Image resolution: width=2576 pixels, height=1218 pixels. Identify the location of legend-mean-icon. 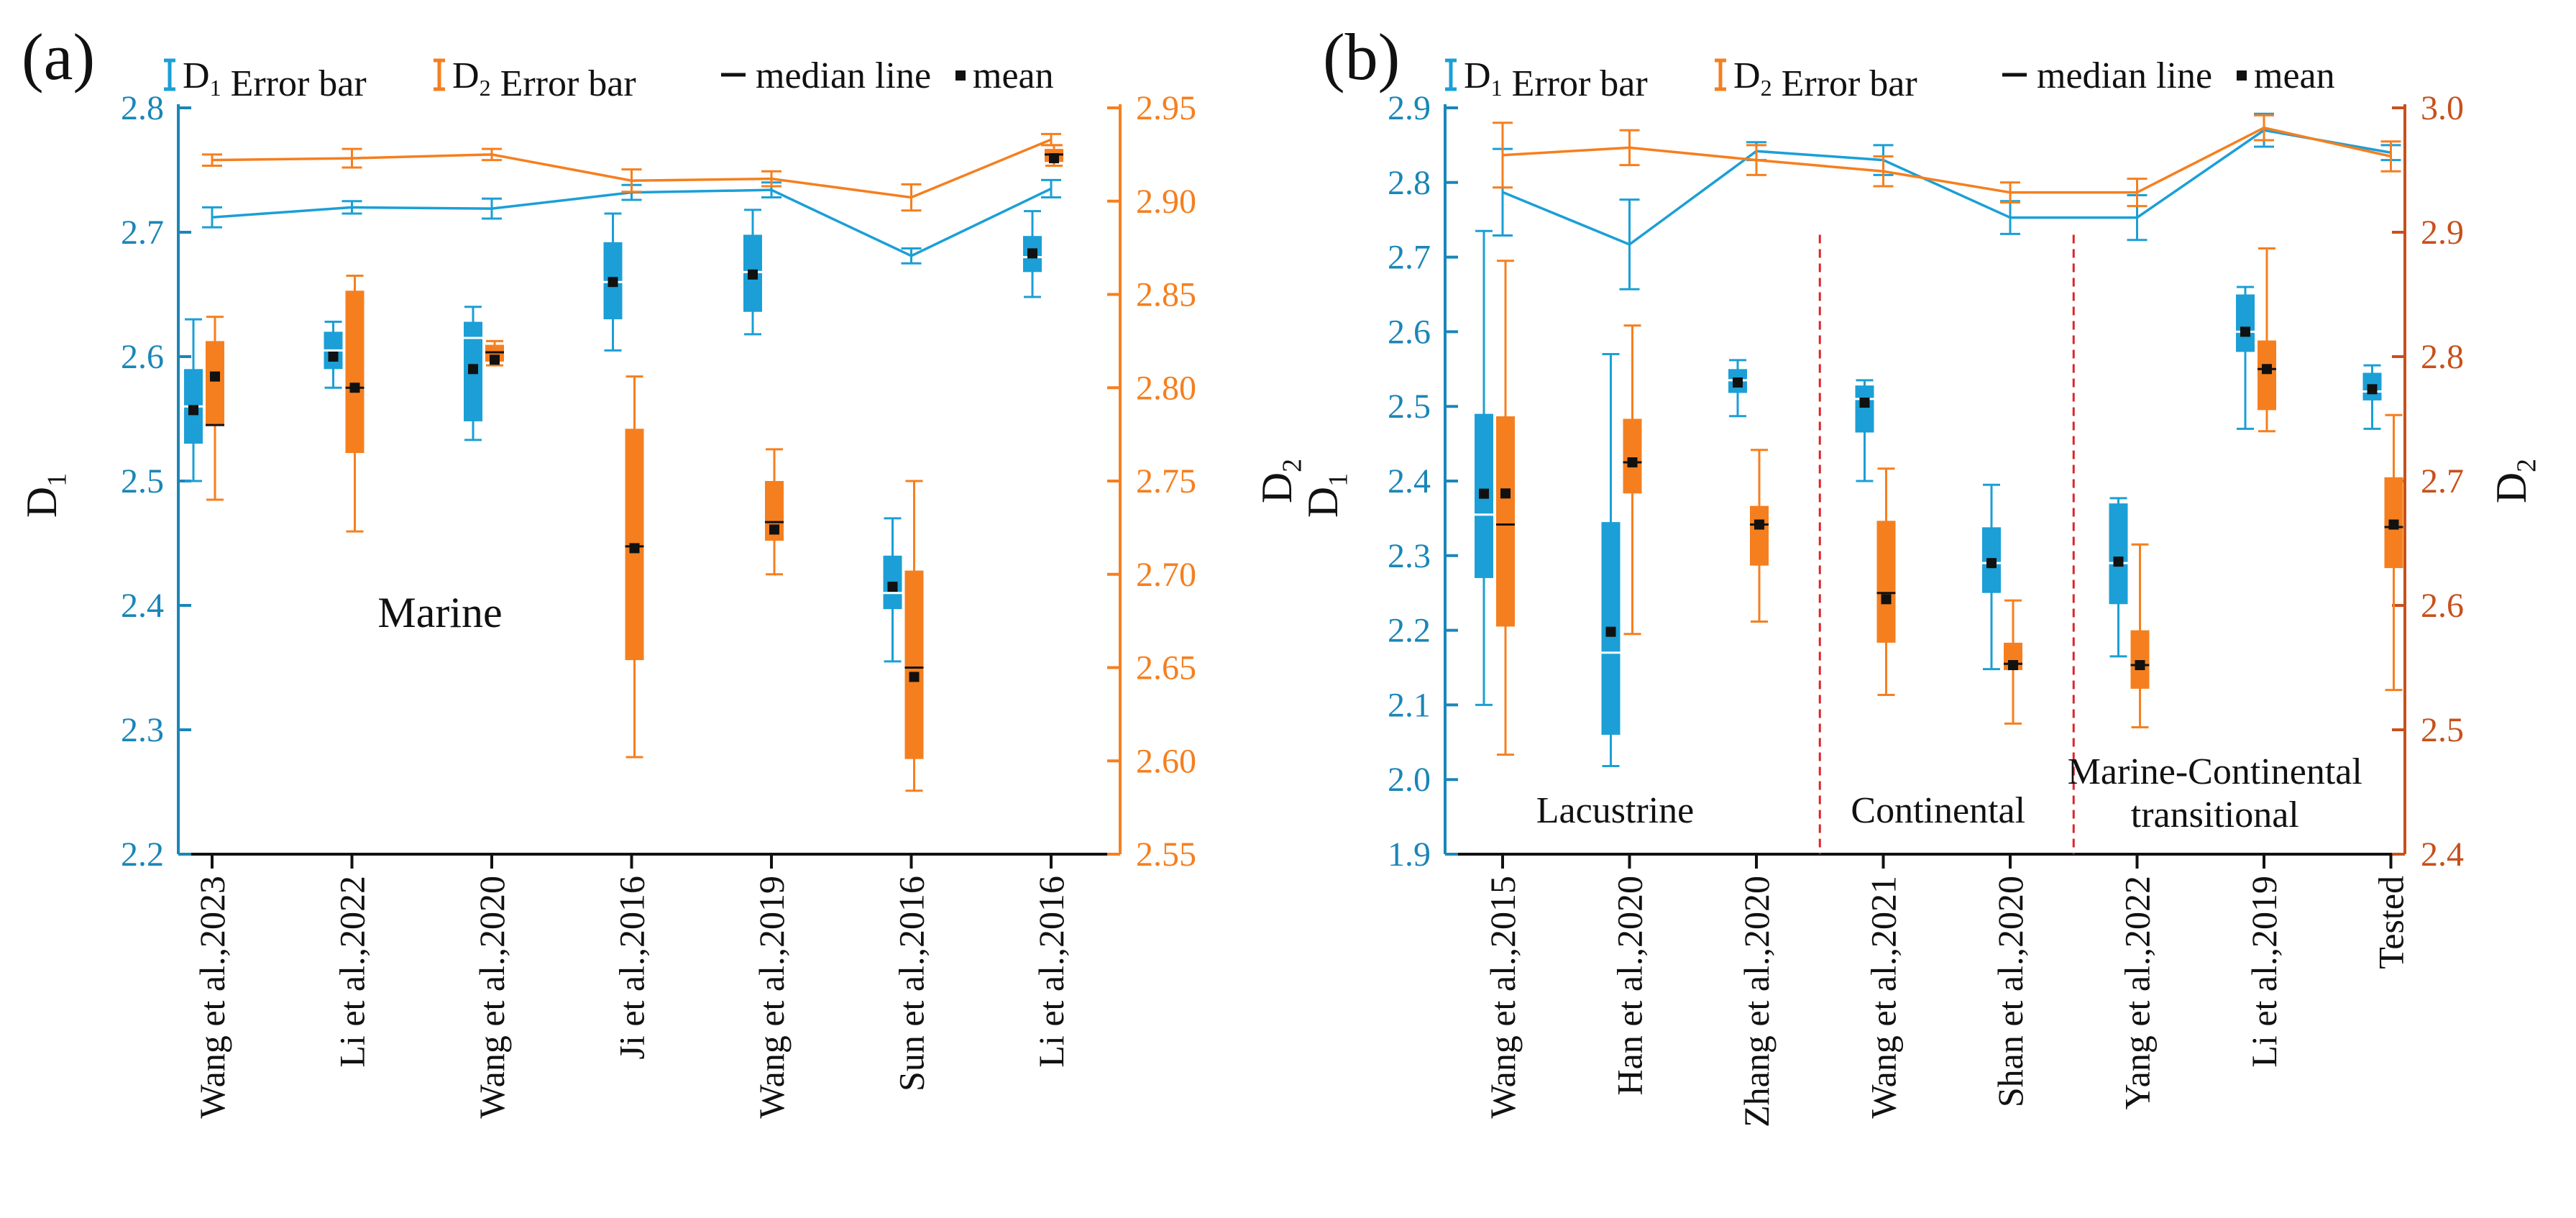
(2242, 75).